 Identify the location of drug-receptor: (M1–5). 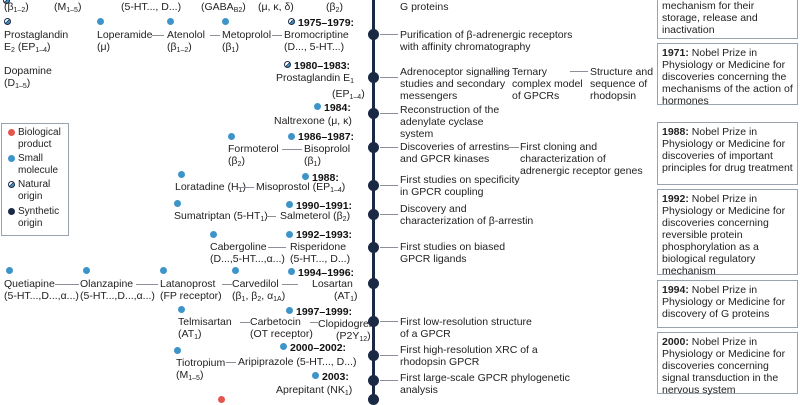
(68, 7).